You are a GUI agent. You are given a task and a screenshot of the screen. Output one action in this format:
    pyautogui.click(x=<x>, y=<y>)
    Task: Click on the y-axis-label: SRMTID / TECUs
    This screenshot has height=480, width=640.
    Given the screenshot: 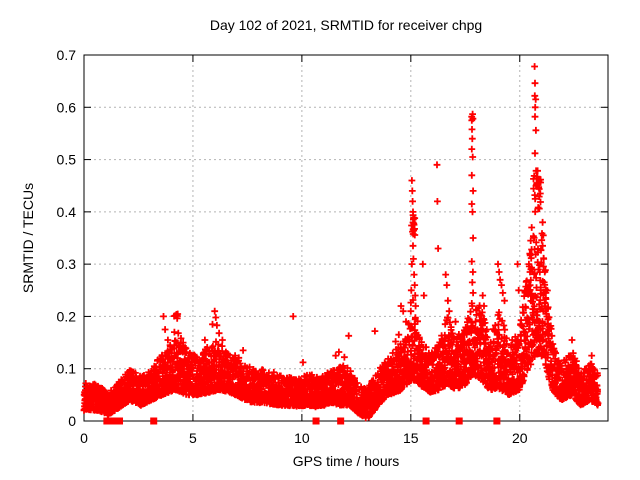 What is the action you would take?
    pyautogui.click(x=28, y=238)
    